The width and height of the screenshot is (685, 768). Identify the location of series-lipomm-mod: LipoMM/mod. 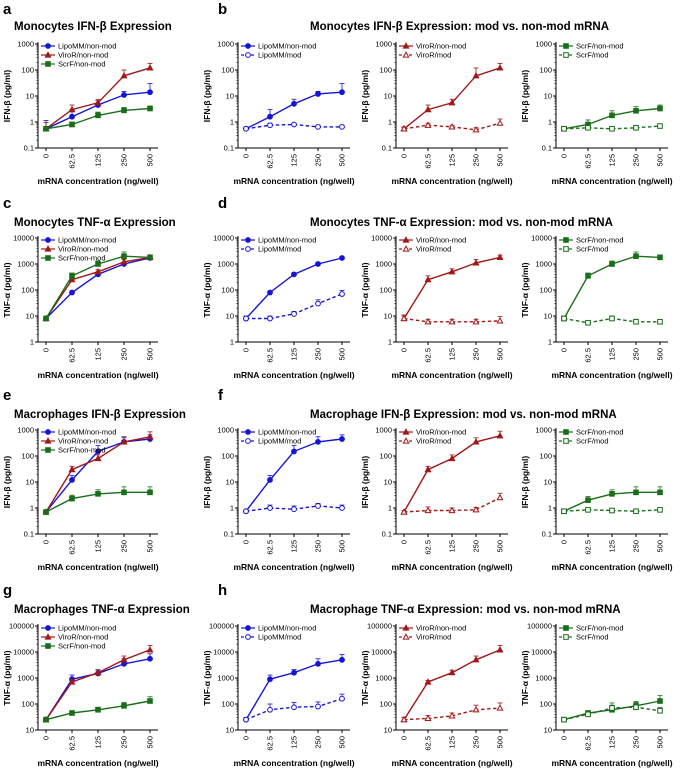
(293, 476).